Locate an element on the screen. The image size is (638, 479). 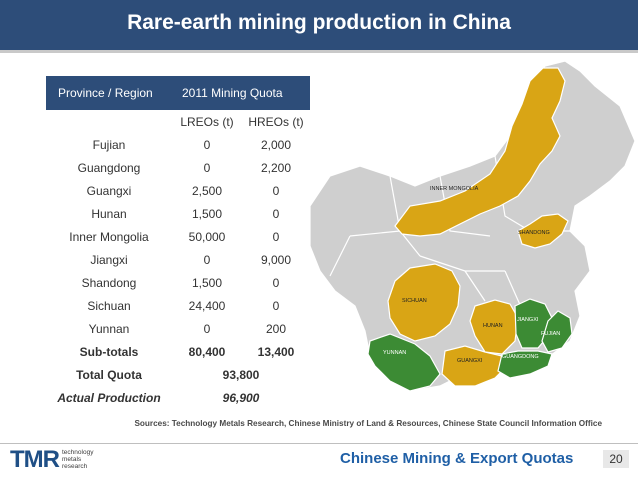
fujian-region is located at coordinates (557, 331).